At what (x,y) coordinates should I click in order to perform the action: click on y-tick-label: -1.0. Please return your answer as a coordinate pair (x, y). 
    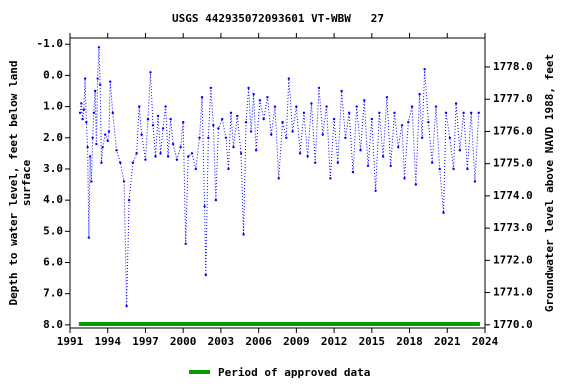
    Looking at the image, I should click on (50, 43).